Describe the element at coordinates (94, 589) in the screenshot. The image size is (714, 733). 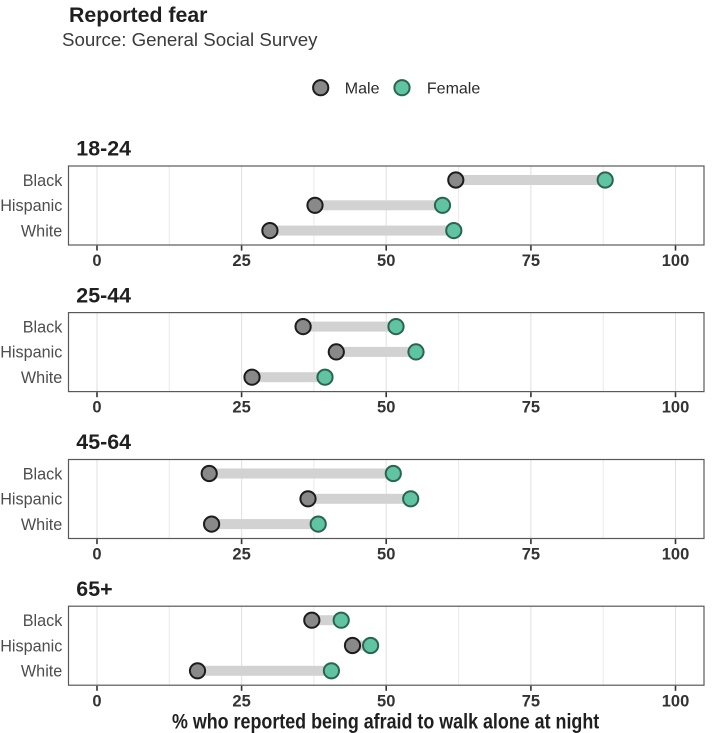
I see `svg-text: 65+` at that location.